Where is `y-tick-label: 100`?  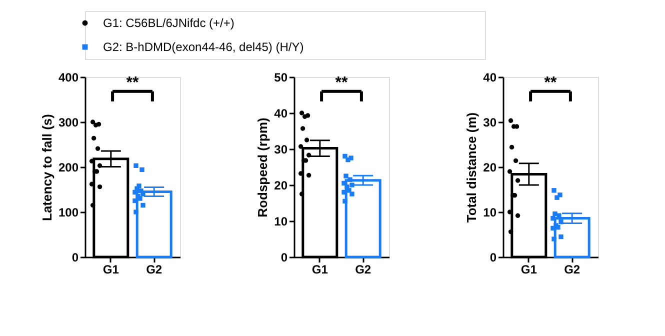 y-tick-label: 100 is located at coordinates (68, 213).